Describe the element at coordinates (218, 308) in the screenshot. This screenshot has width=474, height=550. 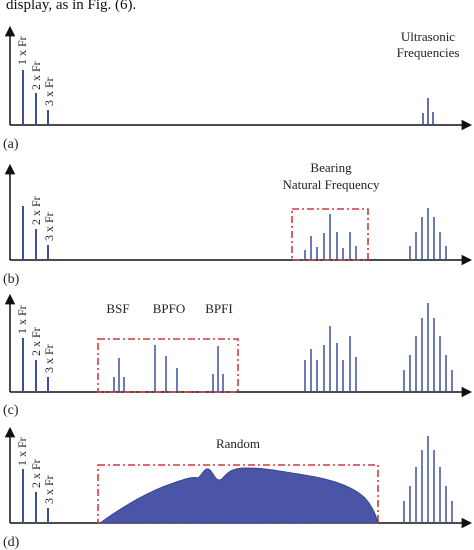
I see `fault-label-bpfi: BPFI` at that location.